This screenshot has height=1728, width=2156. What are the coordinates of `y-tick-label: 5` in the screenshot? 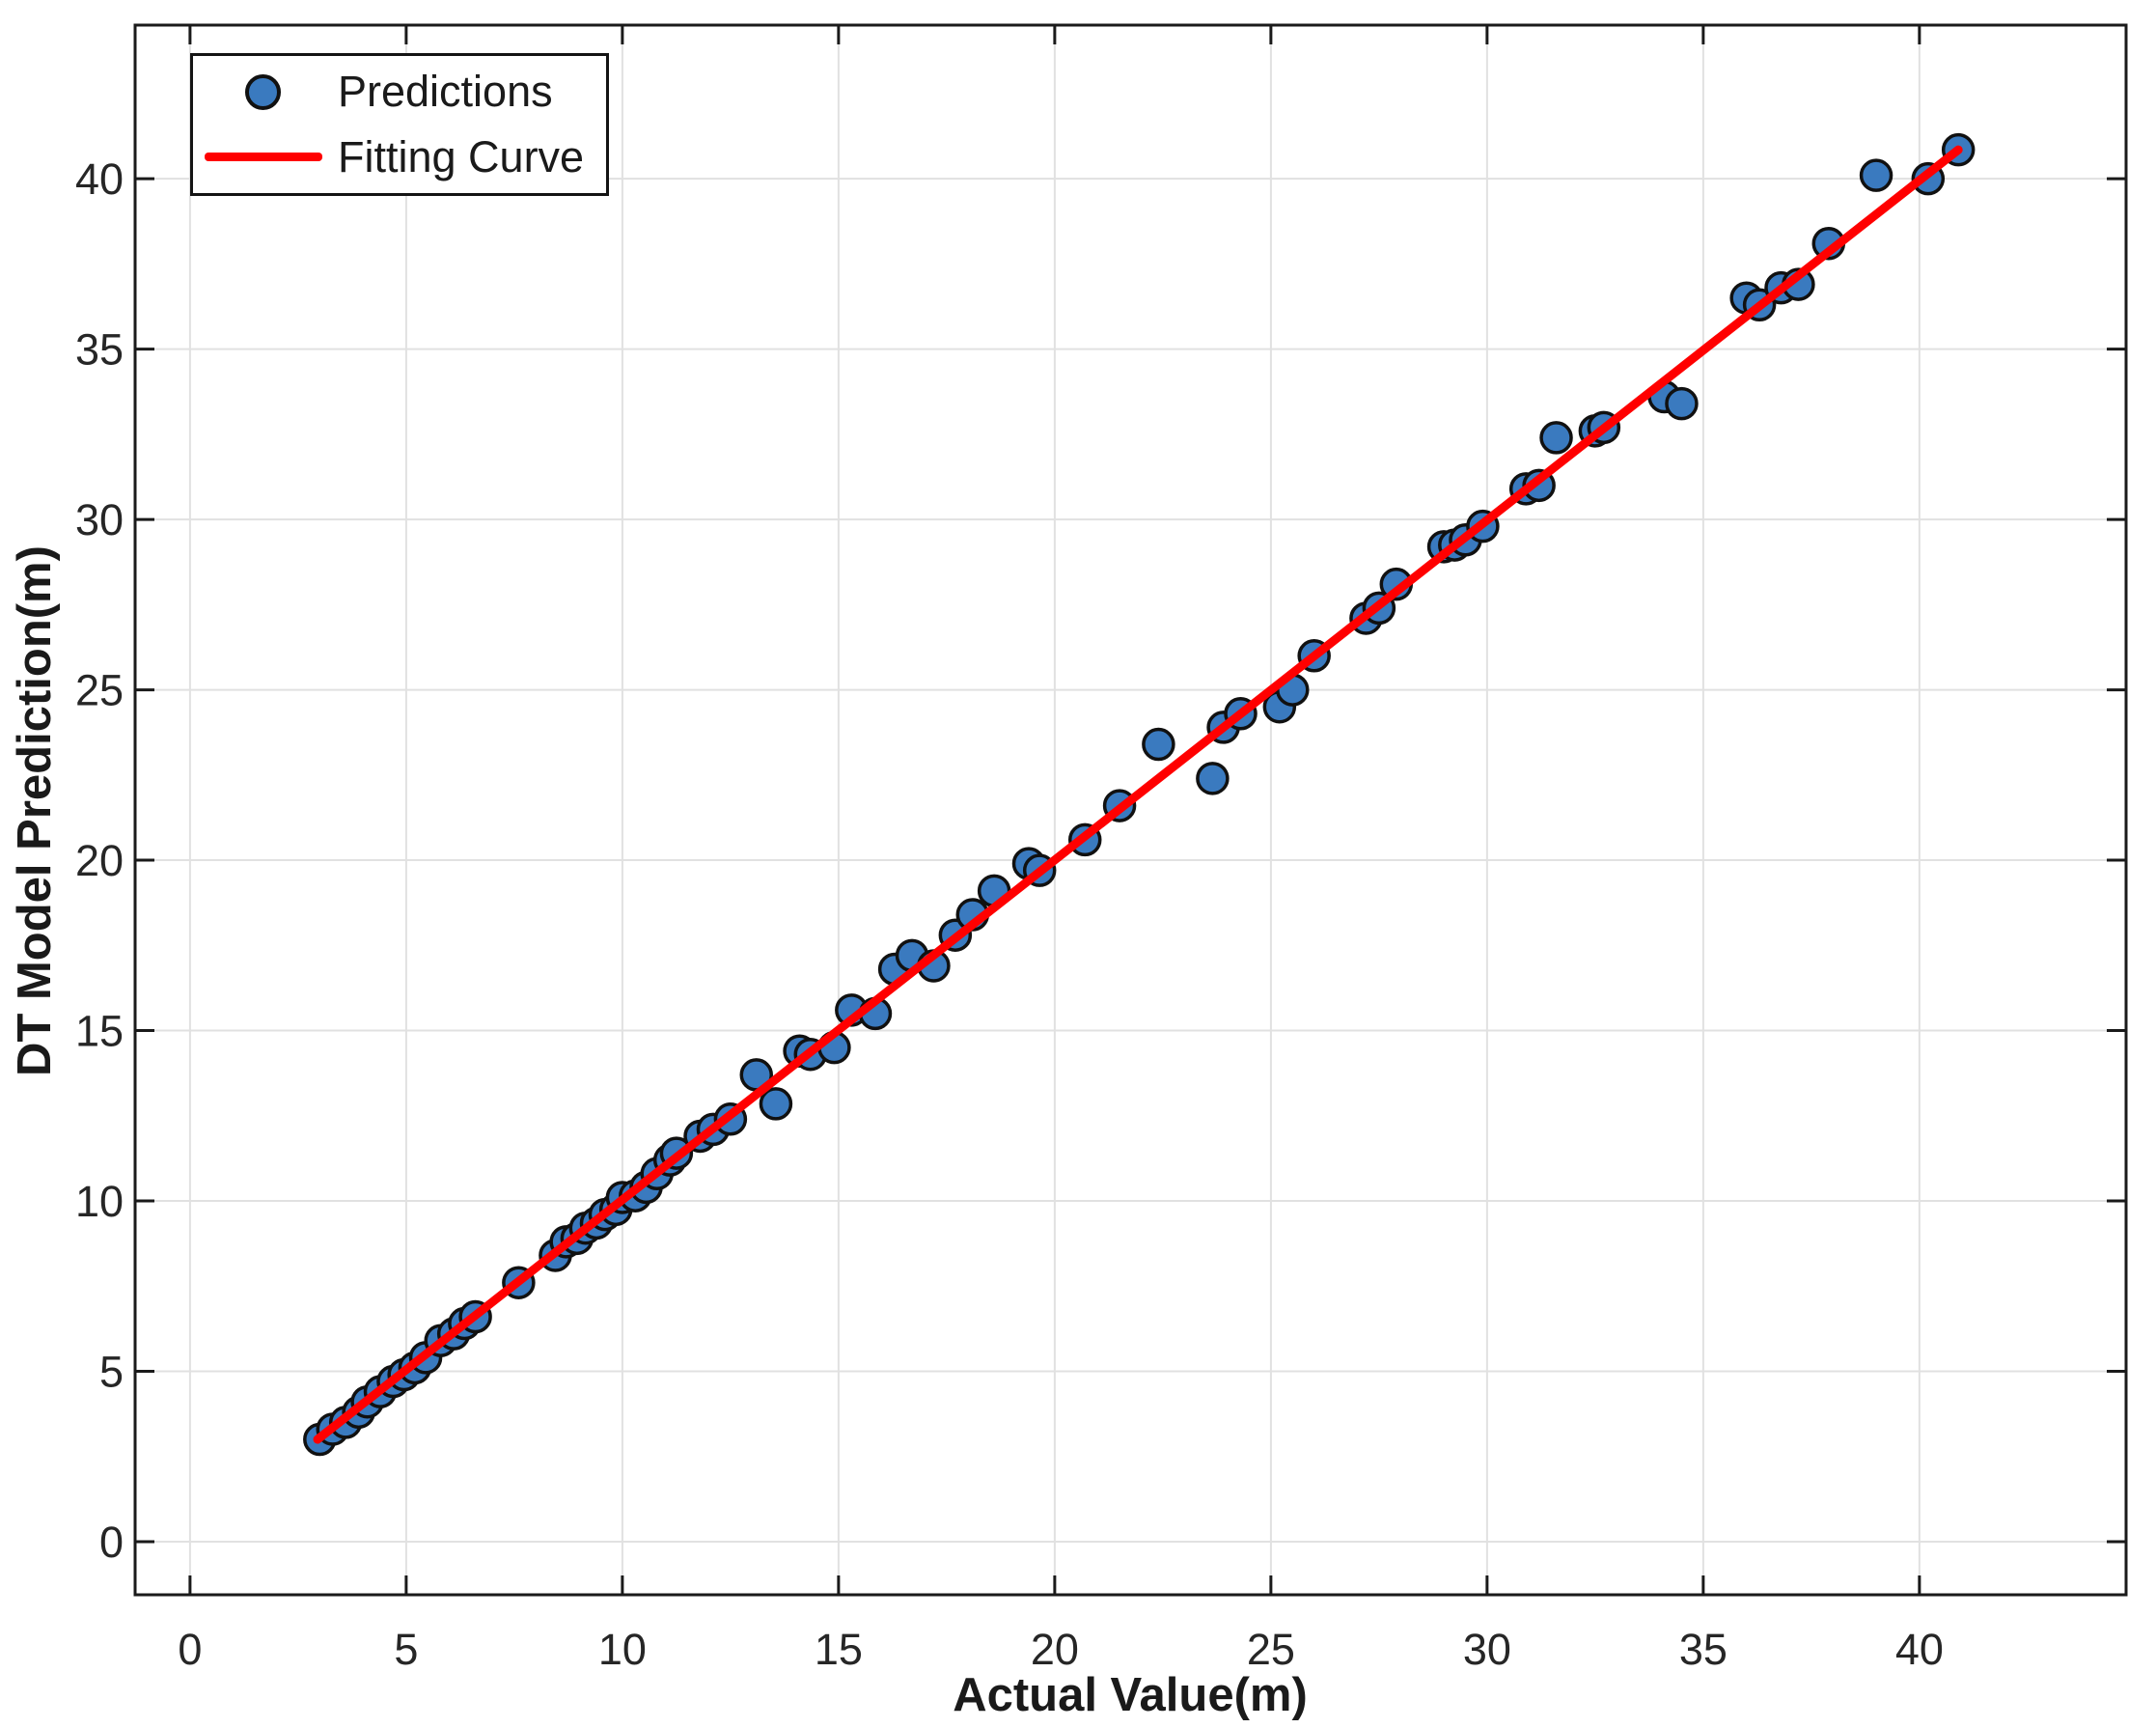 It's located at (111, 1371).